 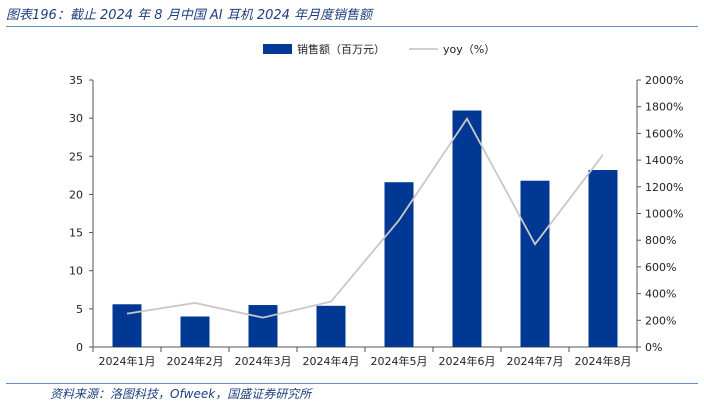 What do you see at coordinates (352, 383) in the screenshot?
I see `source-rule` at bounding box center [352, 383].